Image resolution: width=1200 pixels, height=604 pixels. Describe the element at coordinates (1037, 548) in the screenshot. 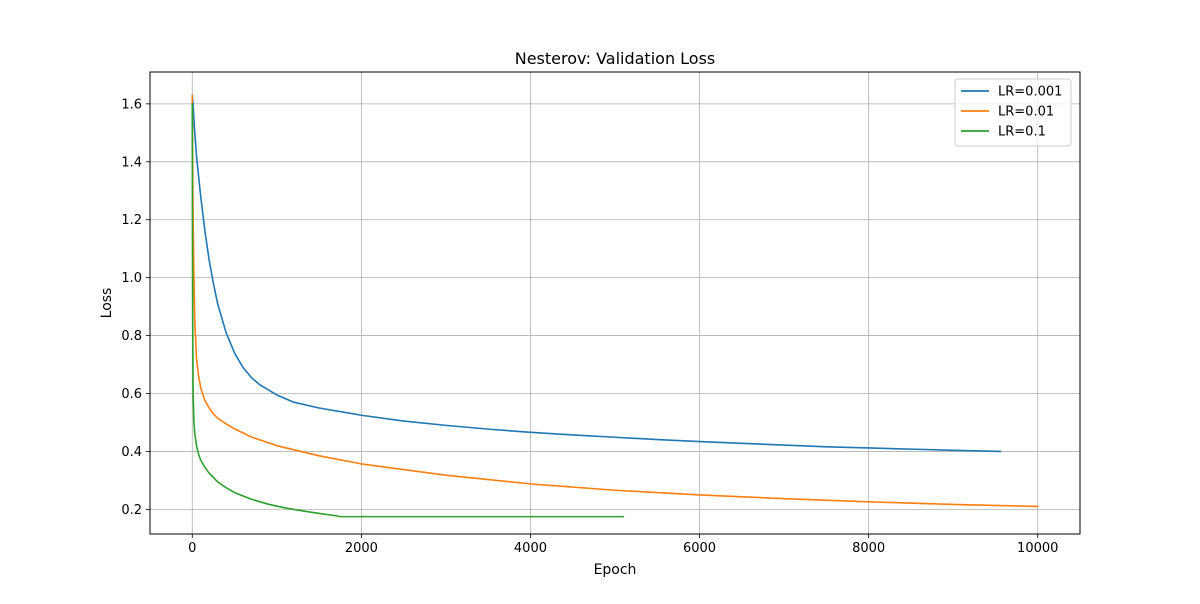

I see `x-tick-label: 10000` at that location.